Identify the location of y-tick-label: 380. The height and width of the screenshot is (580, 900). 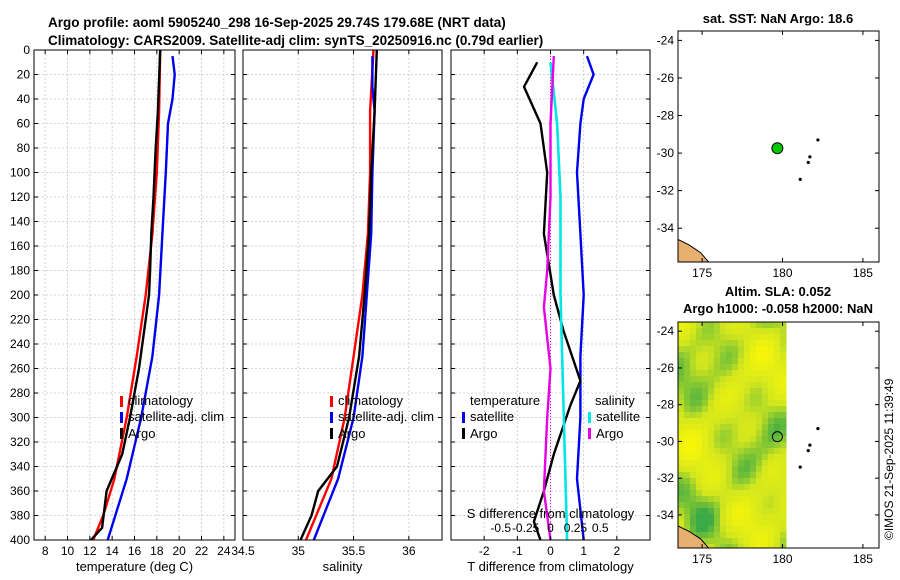
(20, 516).